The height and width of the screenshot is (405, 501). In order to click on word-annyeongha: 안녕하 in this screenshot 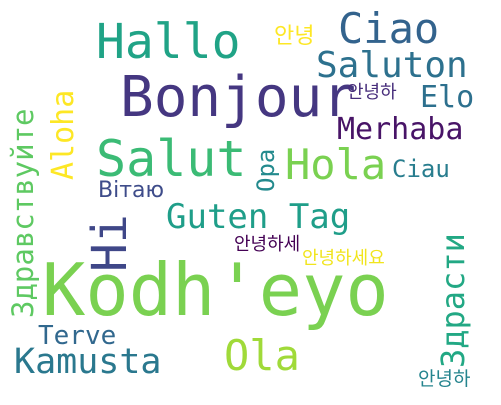, I will do `click(372, 92)`.